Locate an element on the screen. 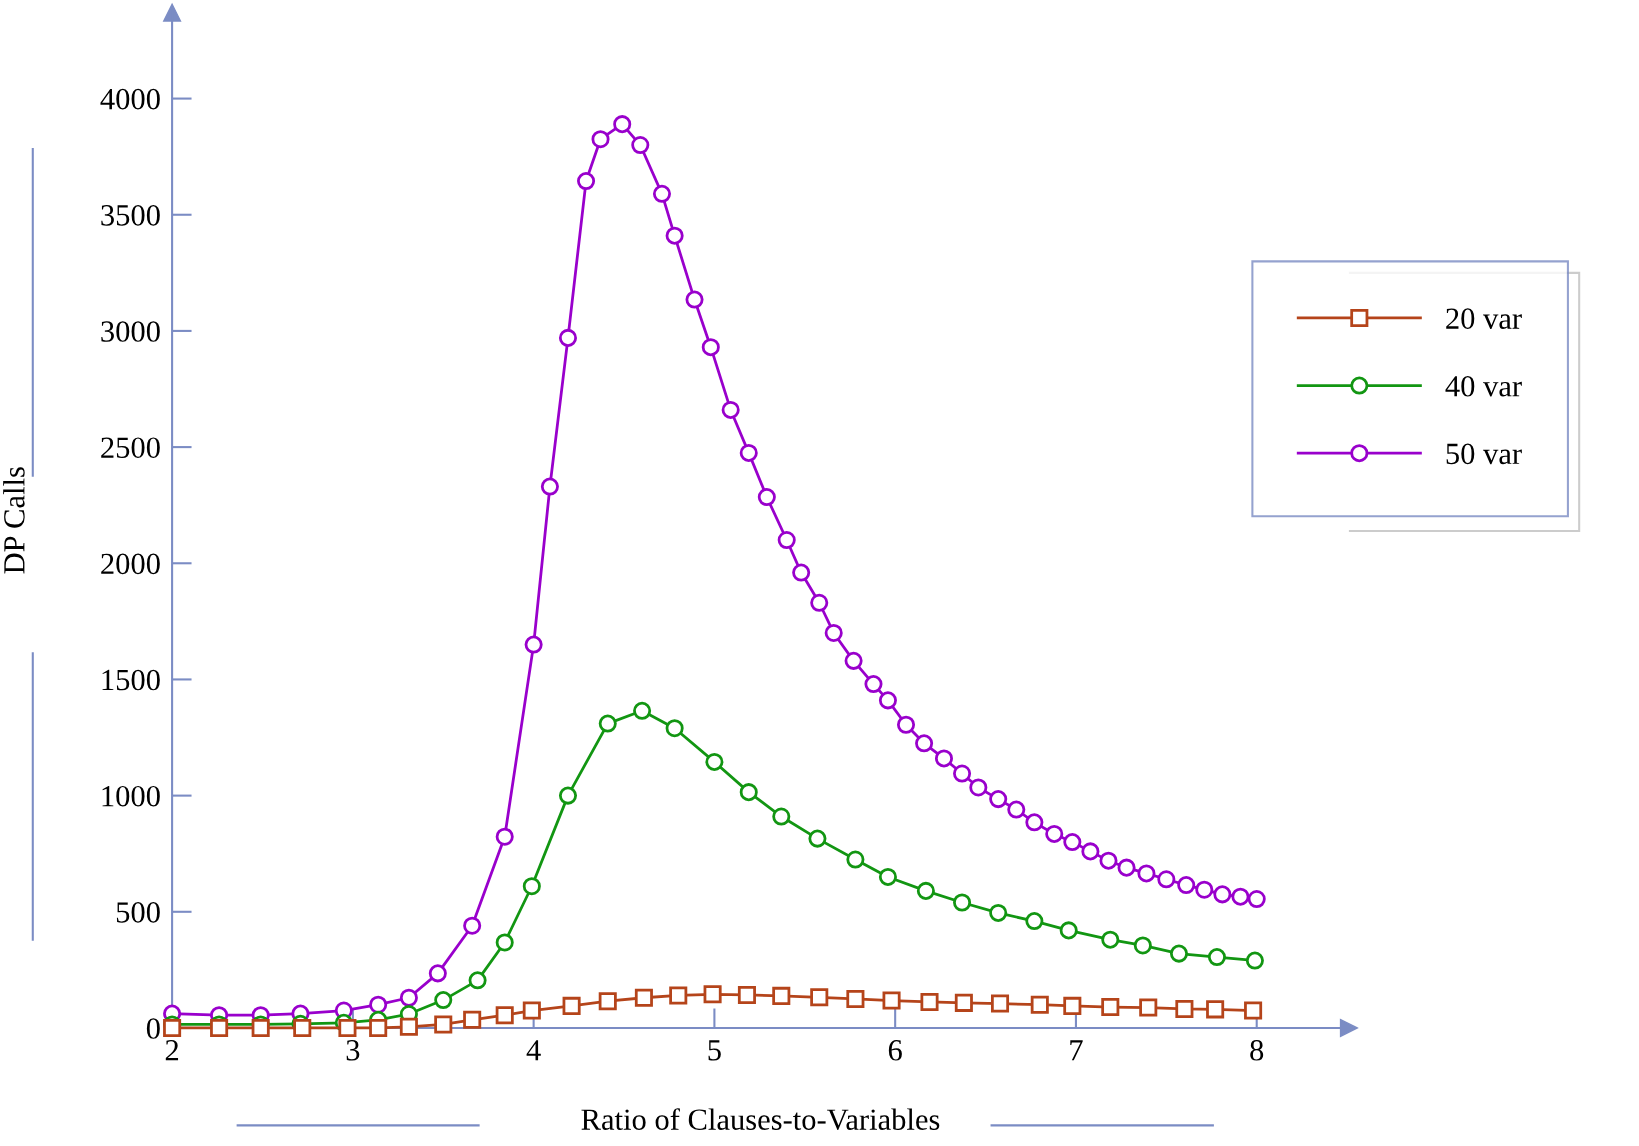 This screenshot has height=1146, width=1639. x-tick-label: 7 is located at coordinates (1076, 1050).